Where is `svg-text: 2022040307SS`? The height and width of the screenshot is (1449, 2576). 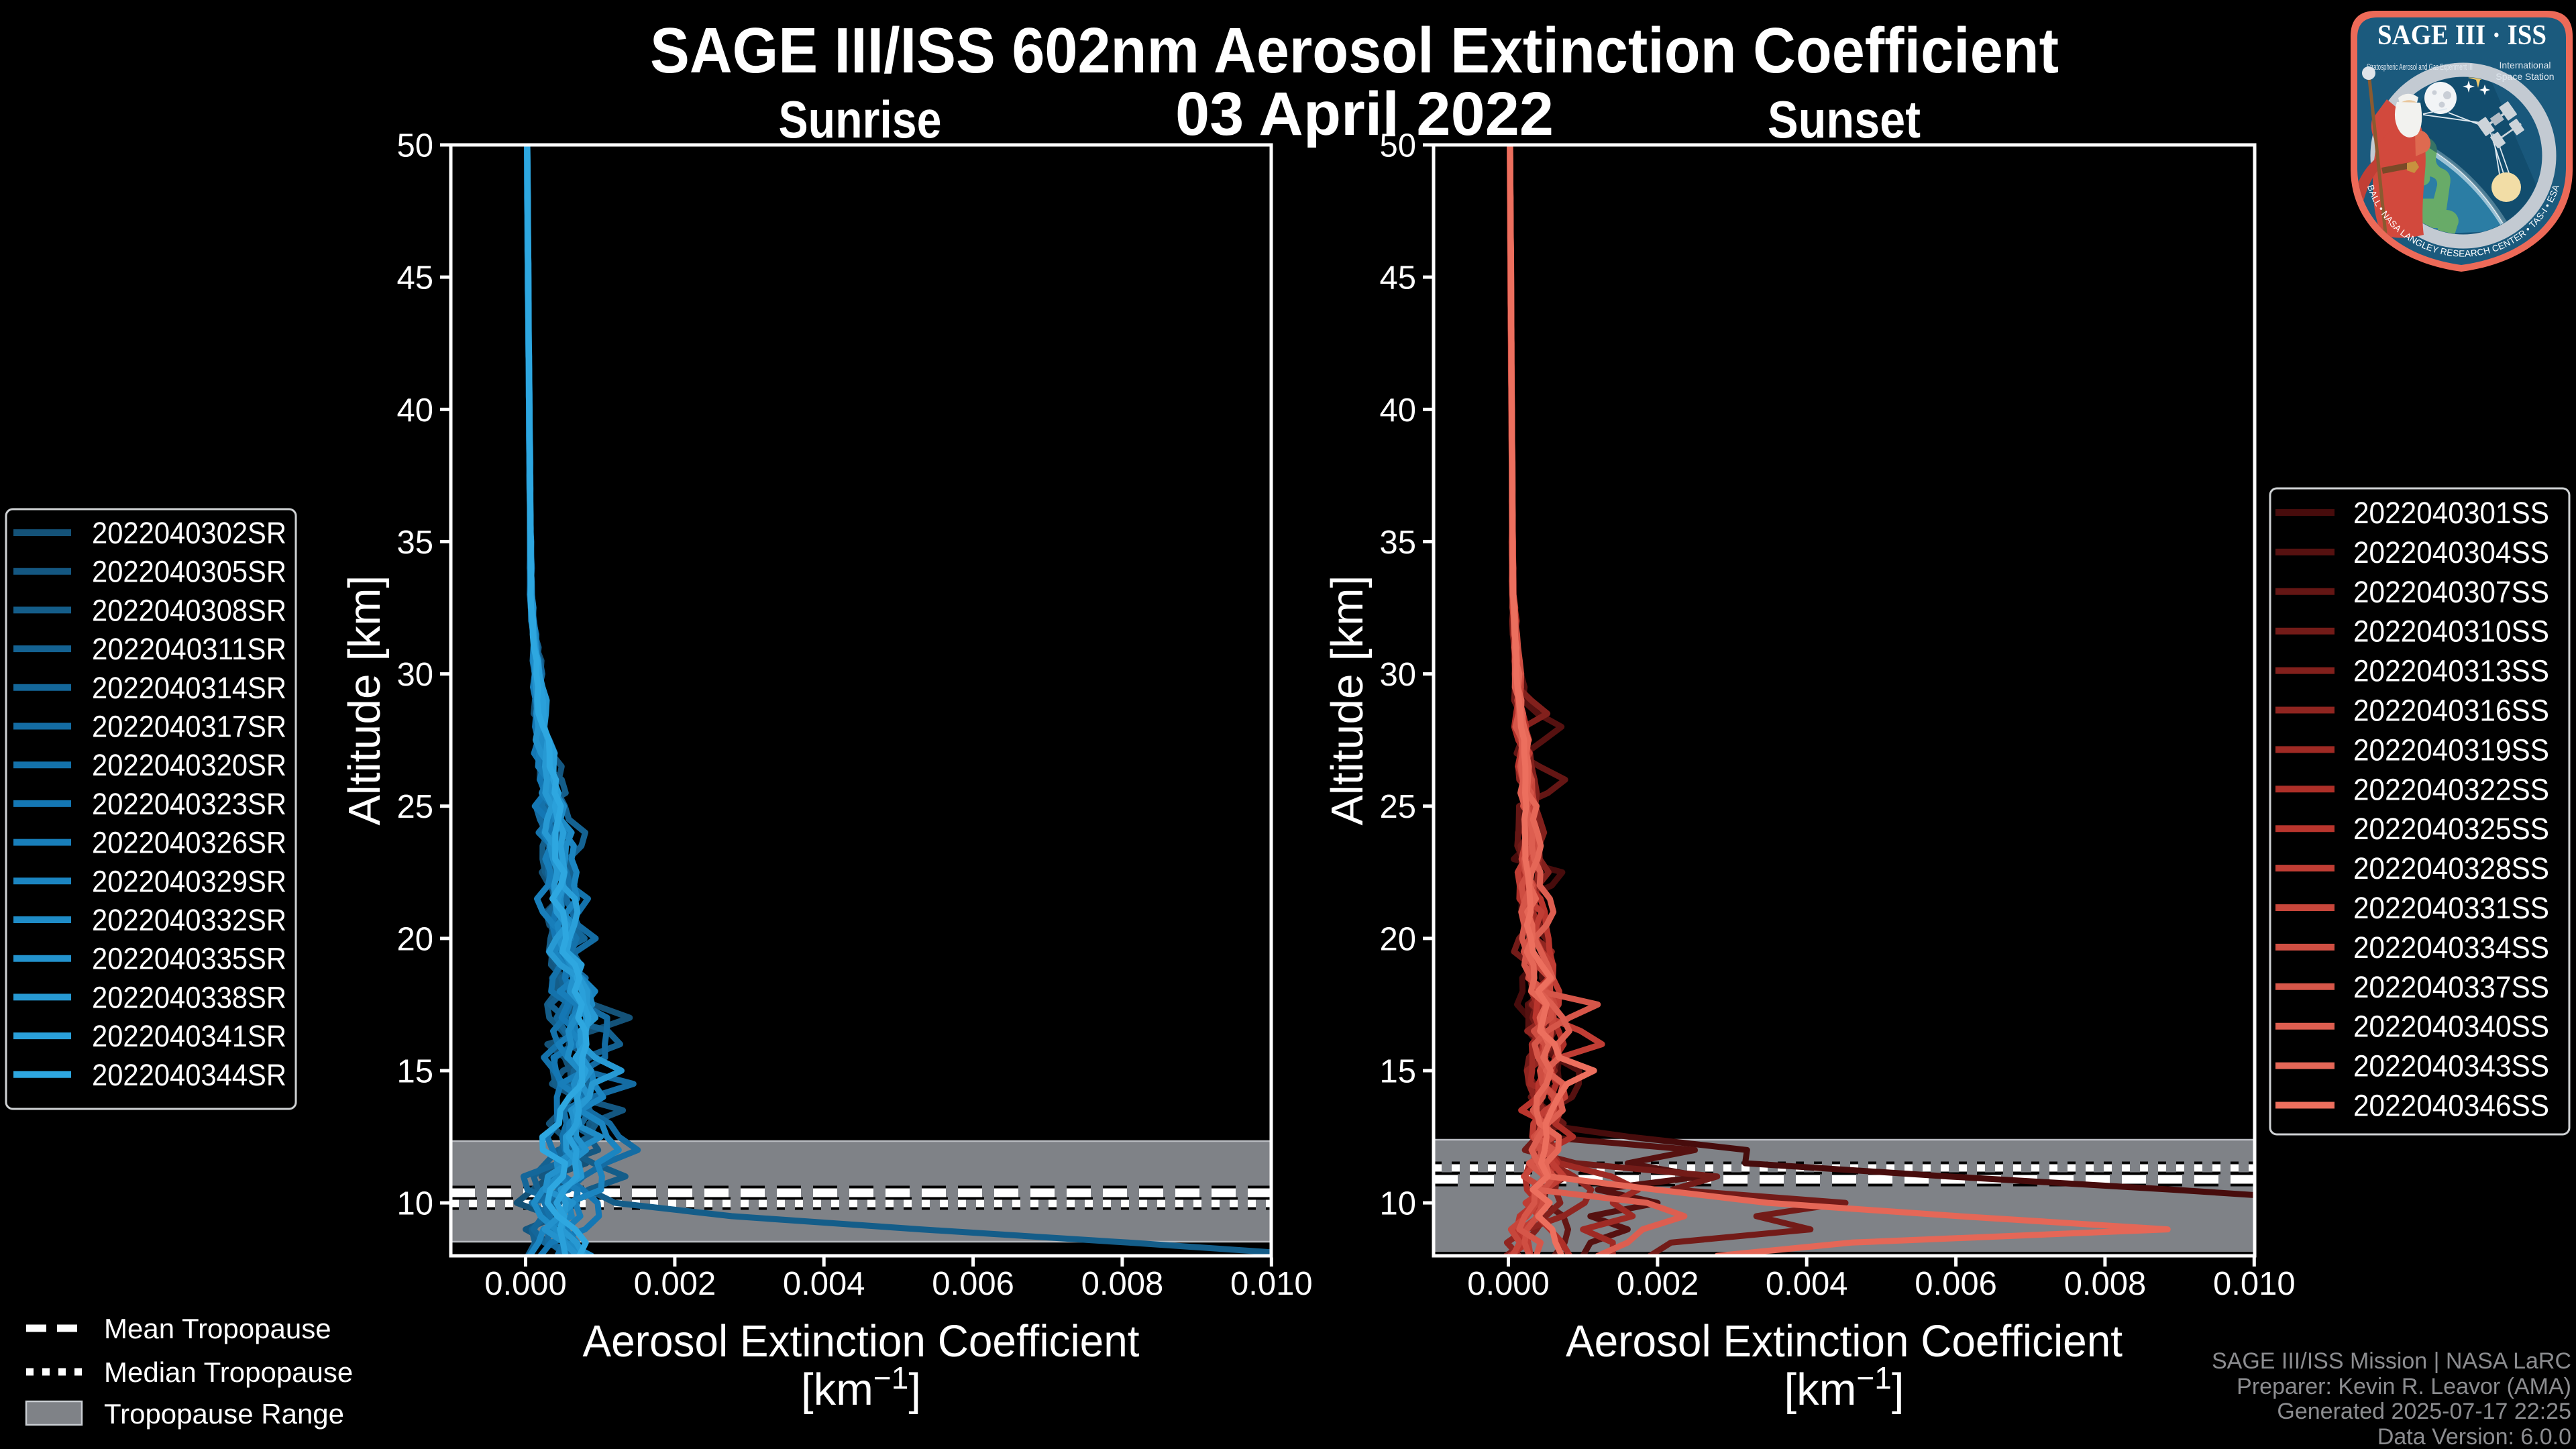 svg-text: 2022040307SS is located at coordinates (2451, 592).